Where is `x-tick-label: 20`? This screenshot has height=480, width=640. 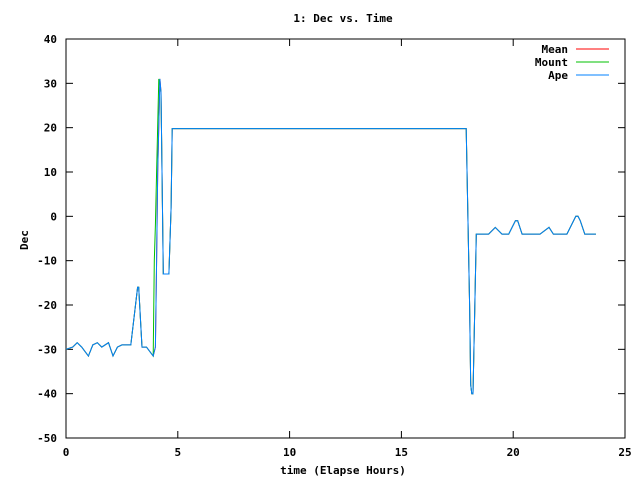 x-tick-label: 20 is located at coordinates (513, 452).